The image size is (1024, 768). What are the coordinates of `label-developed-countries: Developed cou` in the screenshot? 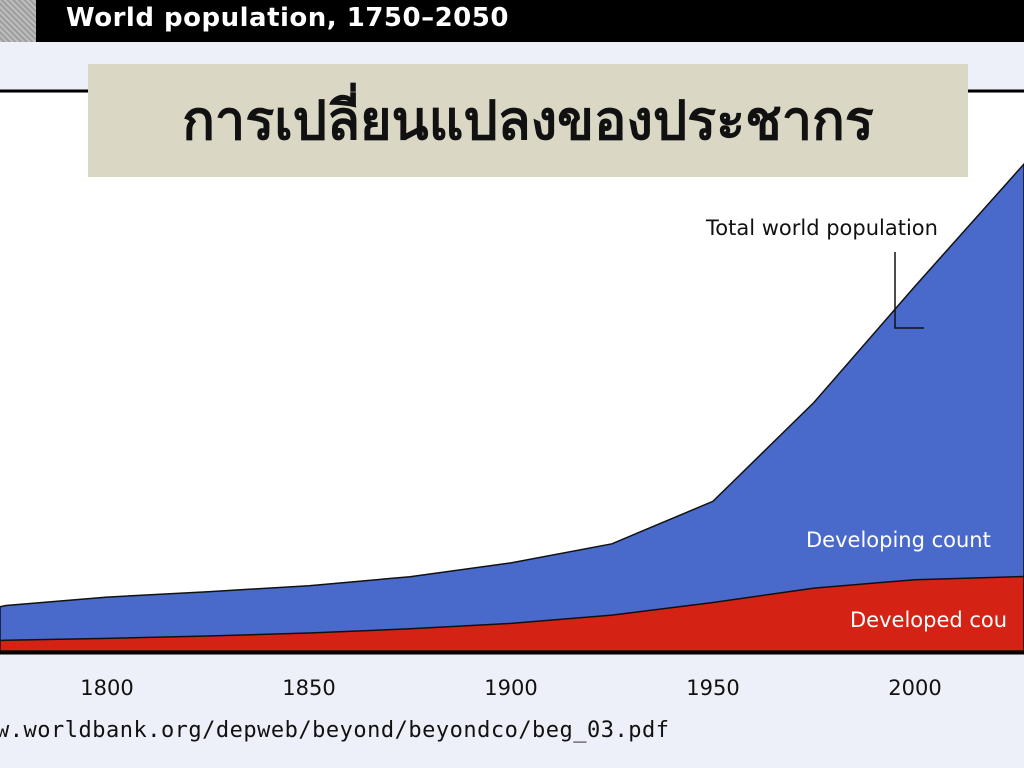 It's located at (928, 620).